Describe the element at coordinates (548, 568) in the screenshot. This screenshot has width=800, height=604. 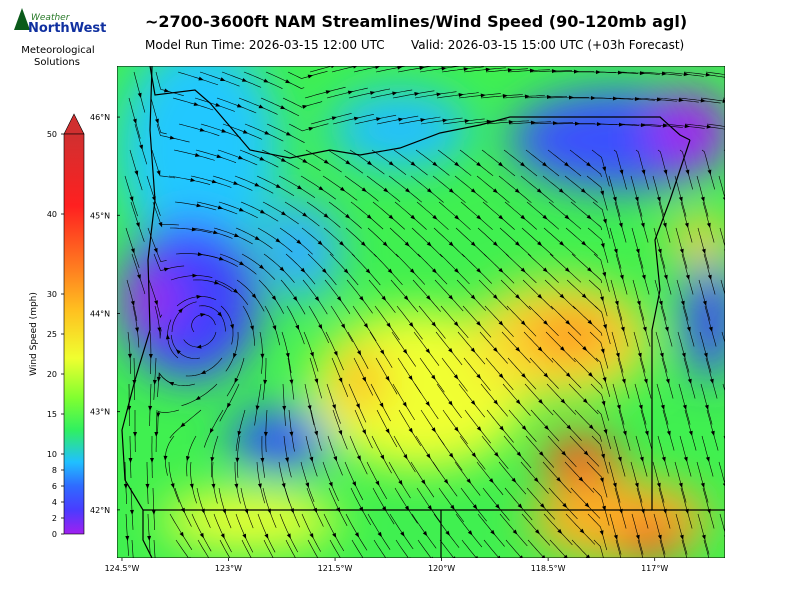
I see `lon-tick-label: 118.5°W` at that location.